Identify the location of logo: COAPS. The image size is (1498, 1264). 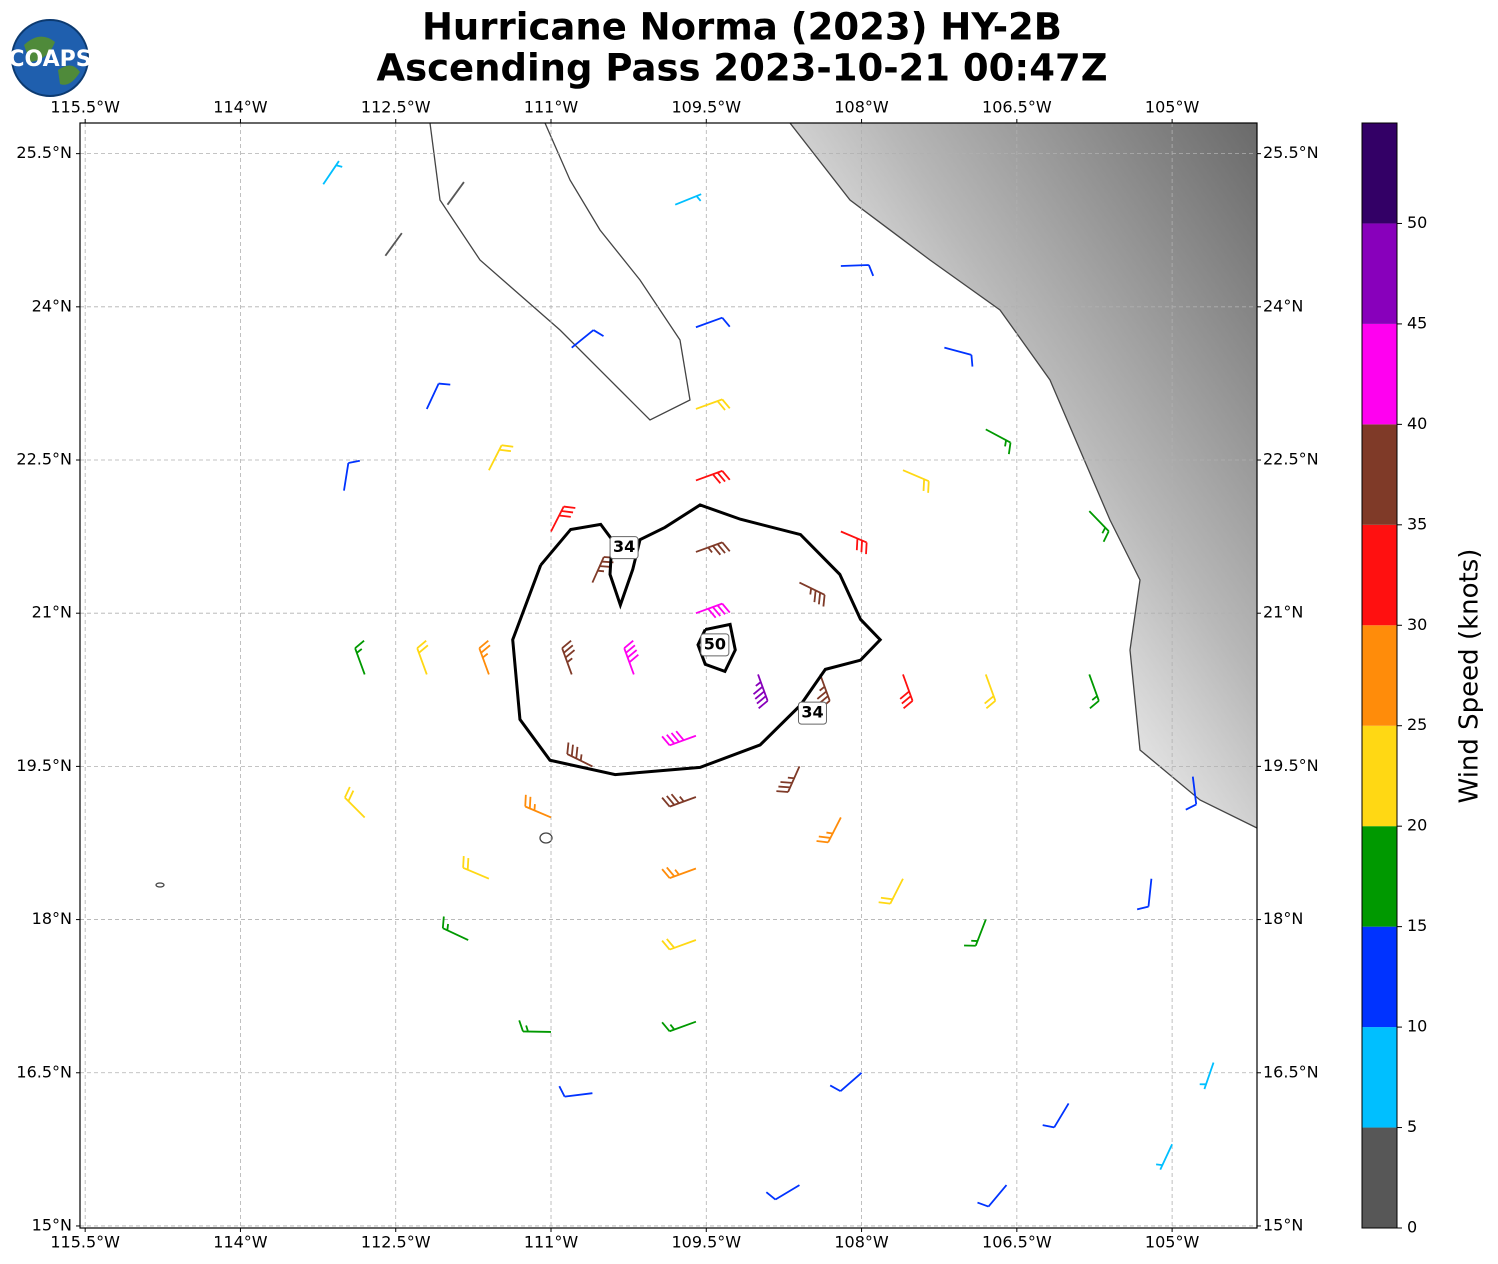
(50, 58).